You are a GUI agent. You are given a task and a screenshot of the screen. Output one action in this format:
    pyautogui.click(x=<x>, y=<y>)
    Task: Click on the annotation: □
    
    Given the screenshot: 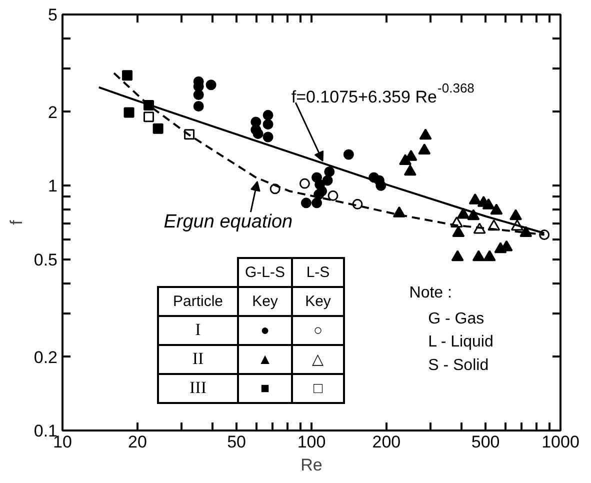 What is the action you would take?
    pyautogui.click(x=318, y=388)
    